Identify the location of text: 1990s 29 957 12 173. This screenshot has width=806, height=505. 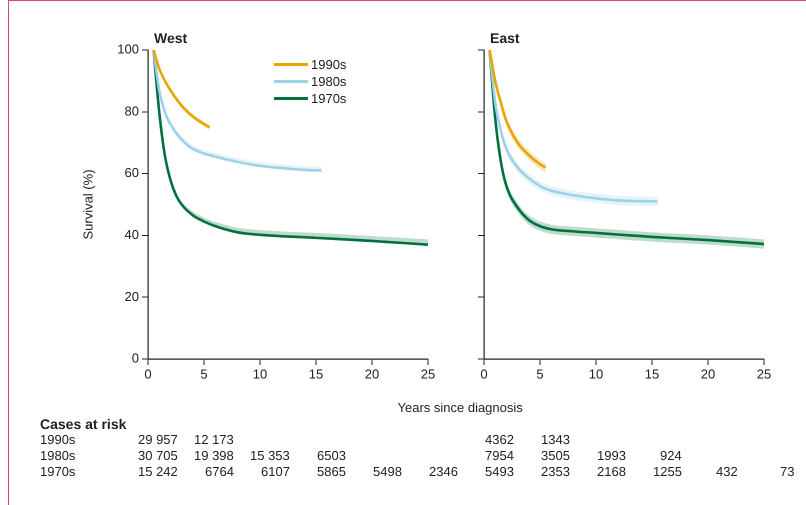
(137, 439).